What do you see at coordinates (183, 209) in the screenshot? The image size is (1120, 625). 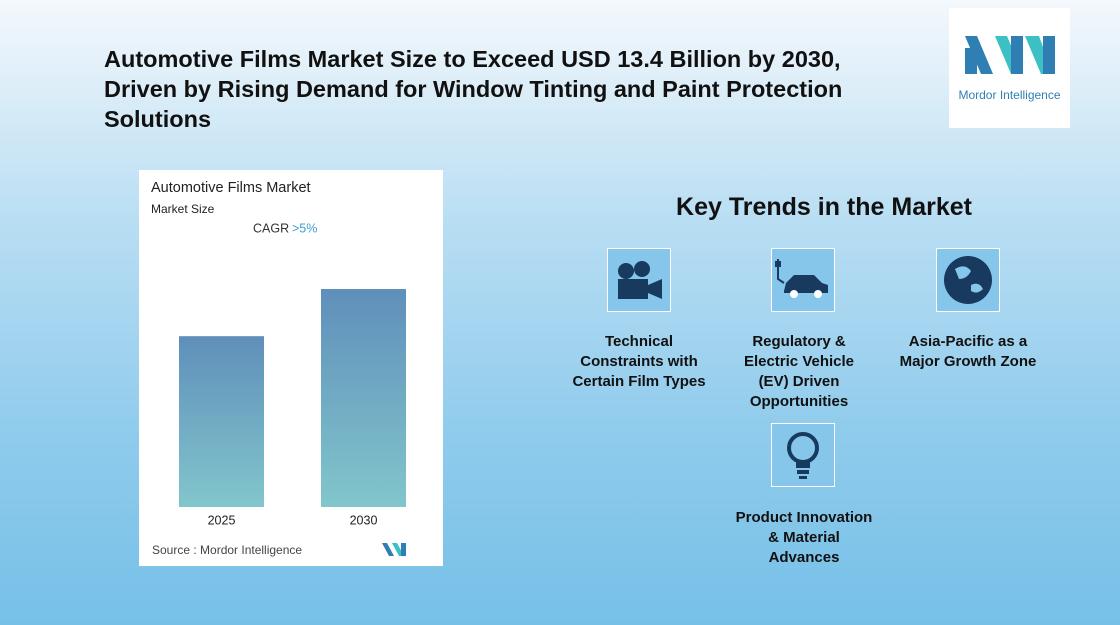 I see `chart-subtitle: Market Size` at bounding box center [183, 209].